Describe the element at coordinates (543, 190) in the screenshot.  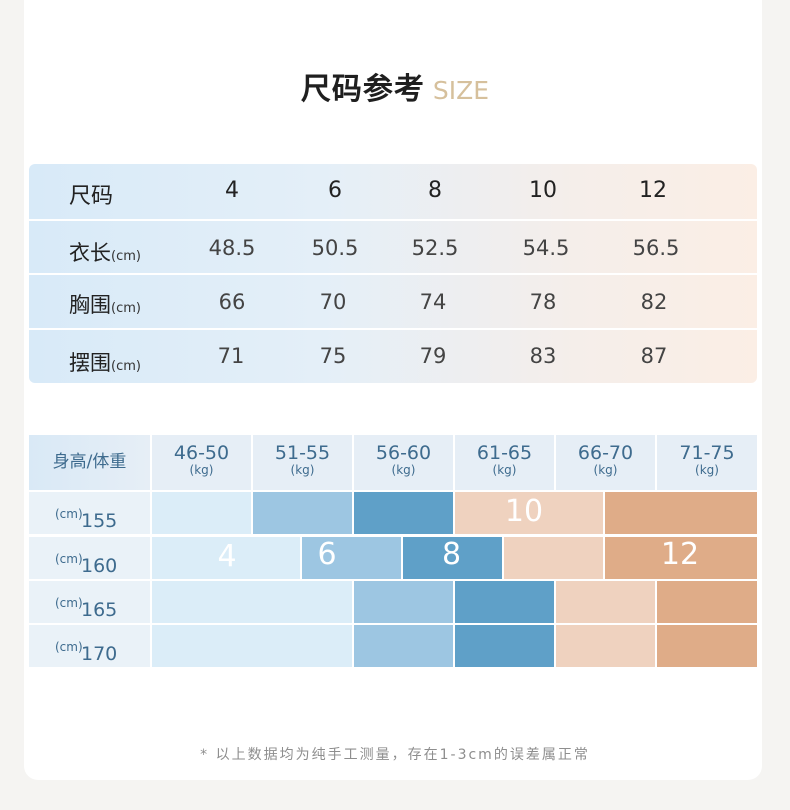
I see `size-header-cell: 10` at that location.